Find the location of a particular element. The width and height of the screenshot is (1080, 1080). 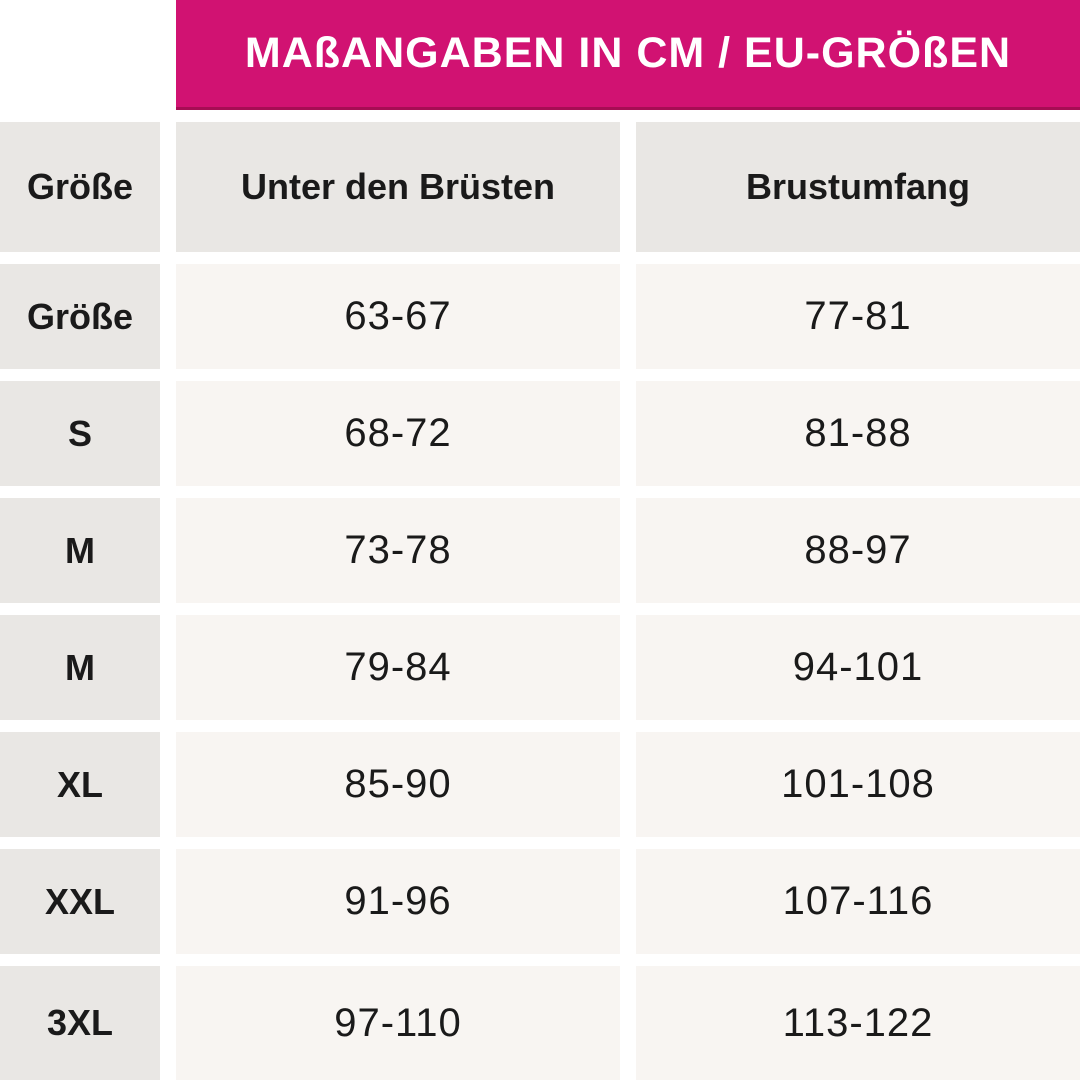

row-5-bust-value: 101-108 is located at coordinates (858, 784).